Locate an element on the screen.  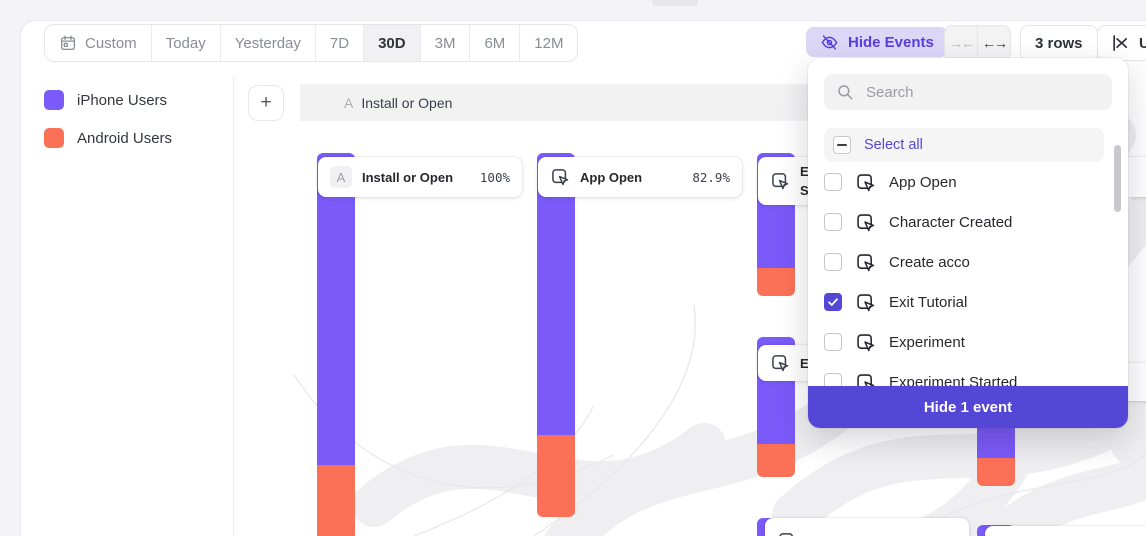
step-card-app-open: App Open 82.9% is located at coordinates (640, 177).